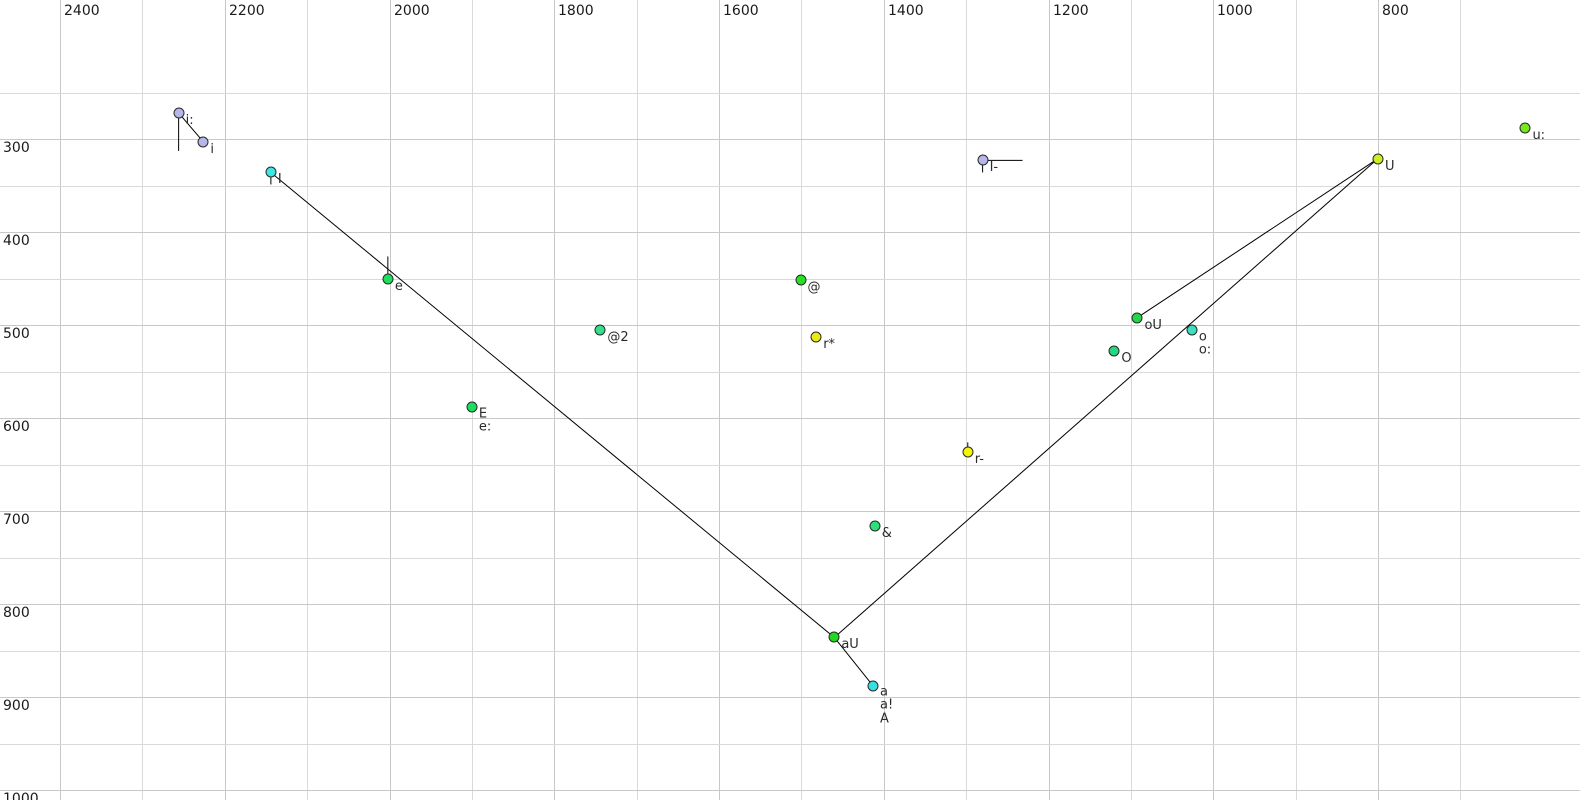  Describe the element at coordinates (412, 11) in the screenshot. I see `x-tick-label: 2000` at that location.